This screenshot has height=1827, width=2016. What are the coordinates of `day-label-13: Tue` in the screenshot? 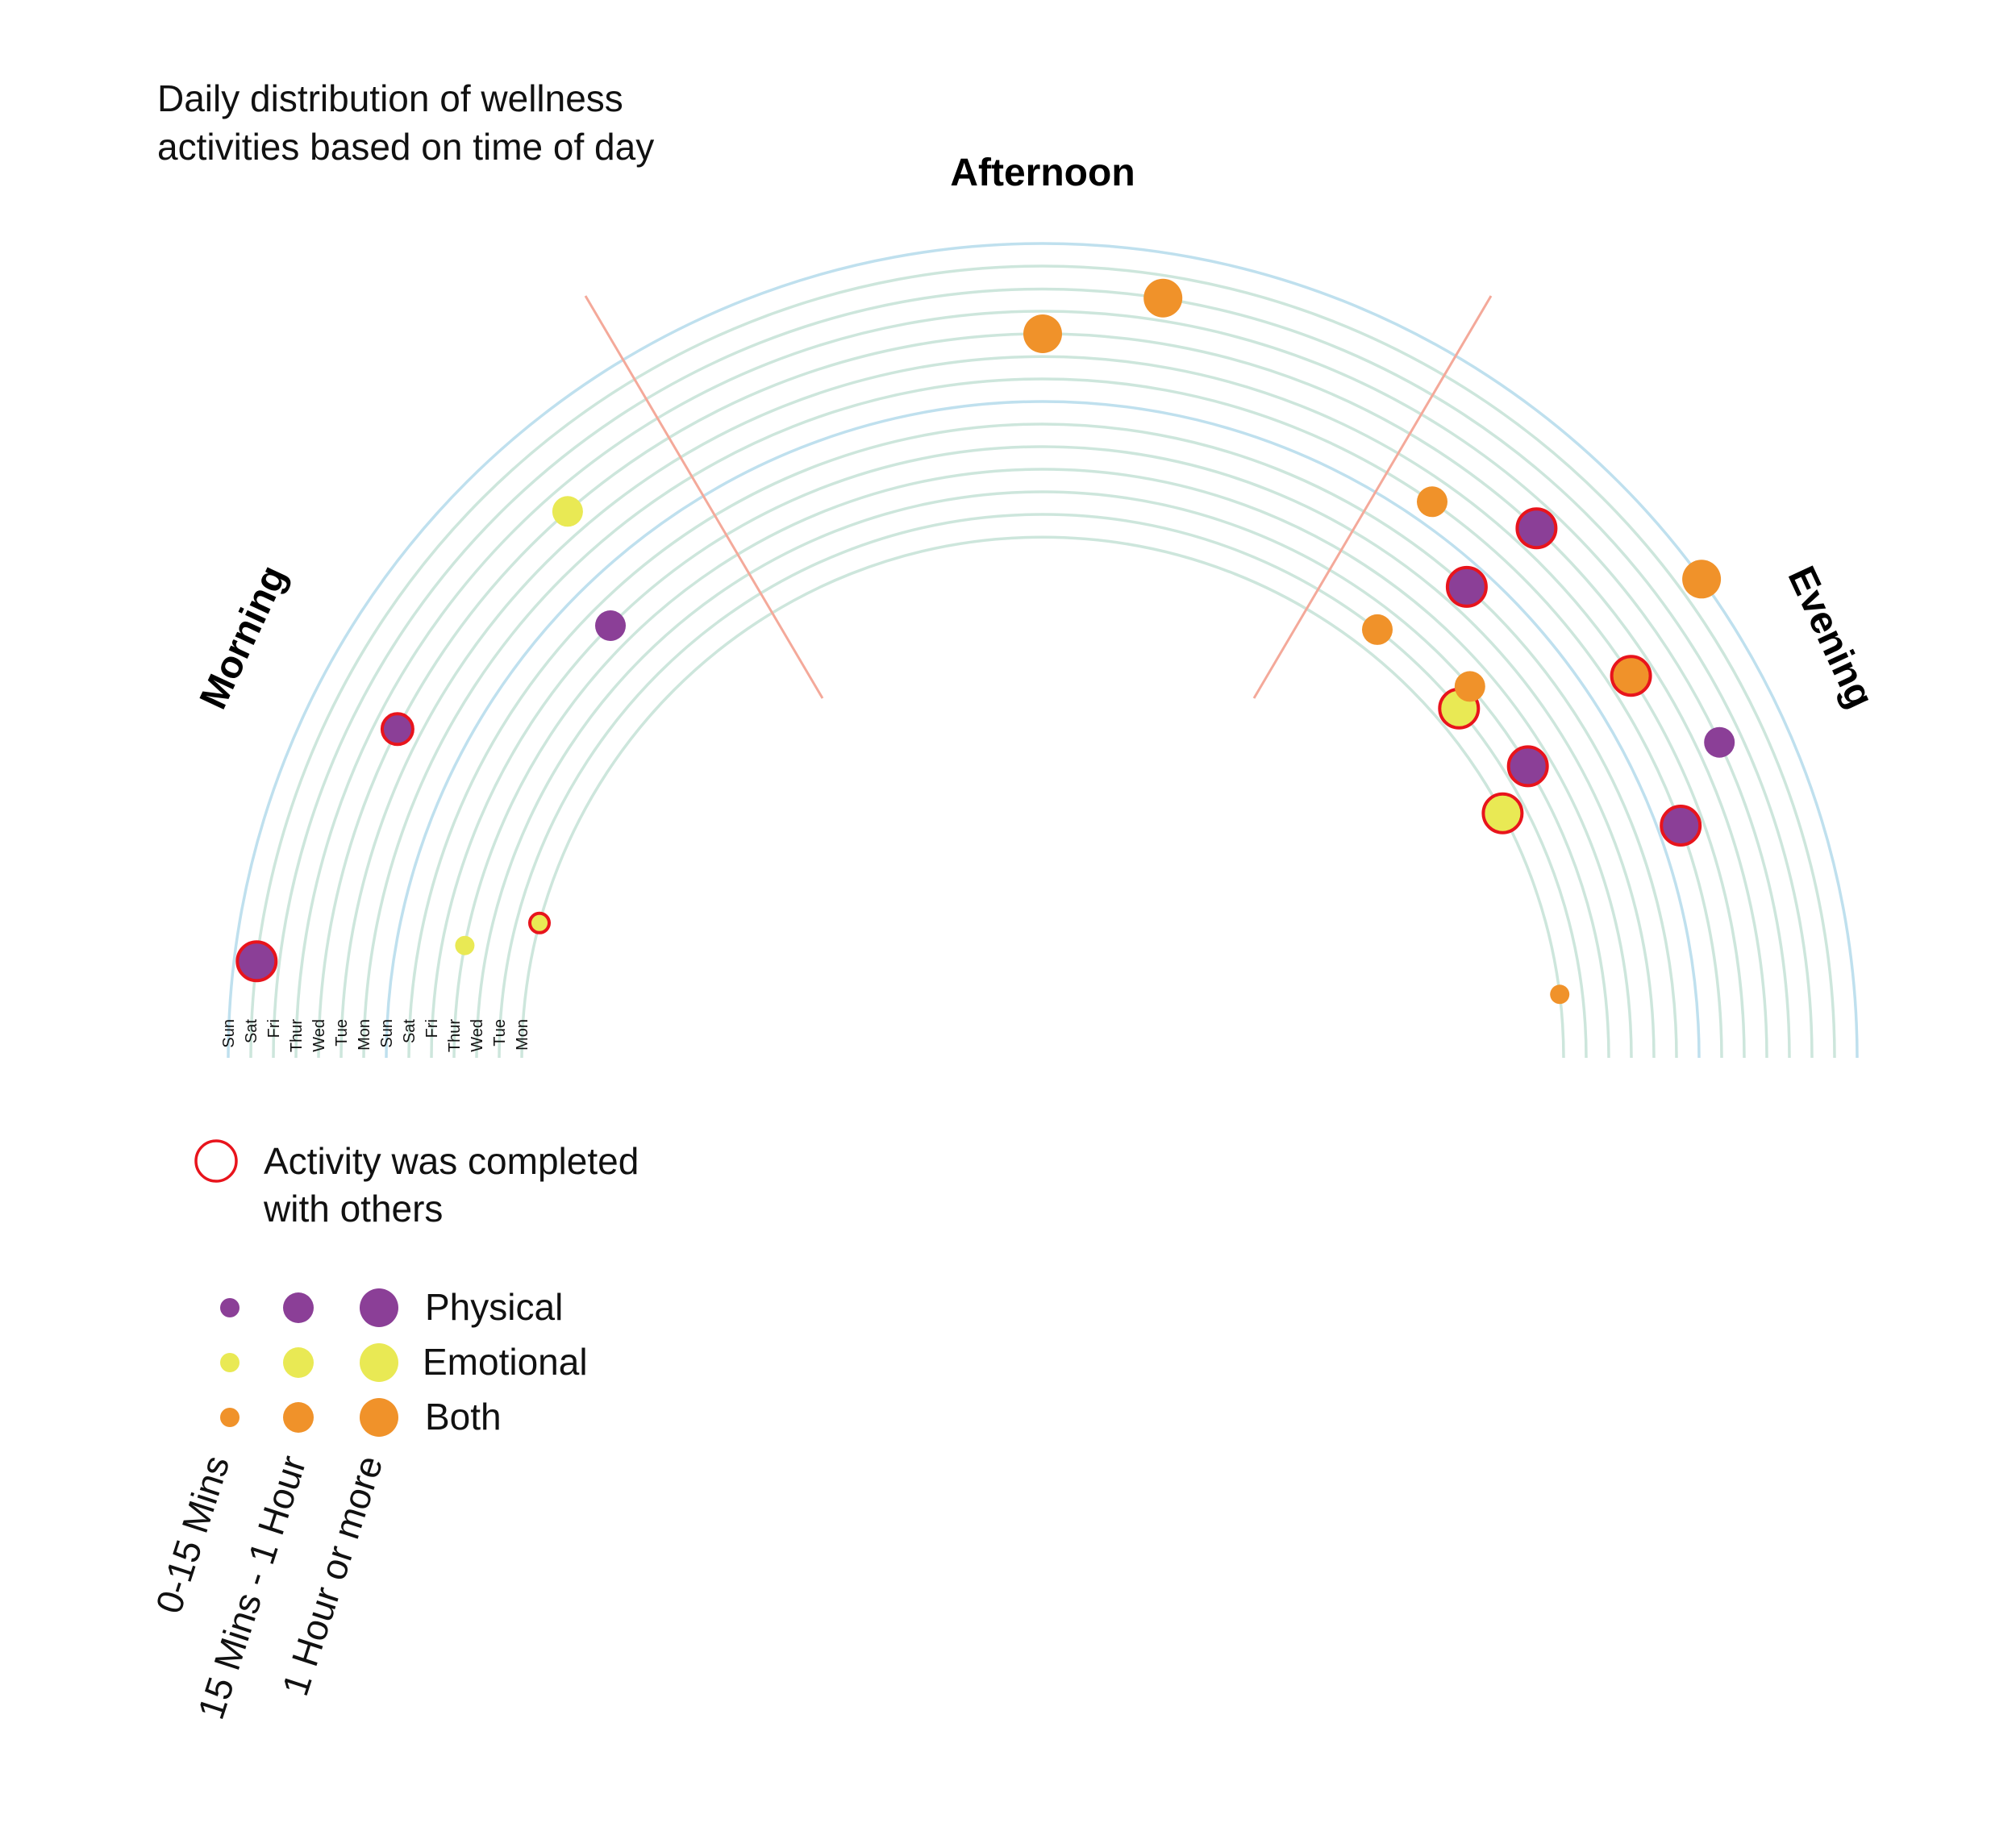 It's located at (500, 1033).